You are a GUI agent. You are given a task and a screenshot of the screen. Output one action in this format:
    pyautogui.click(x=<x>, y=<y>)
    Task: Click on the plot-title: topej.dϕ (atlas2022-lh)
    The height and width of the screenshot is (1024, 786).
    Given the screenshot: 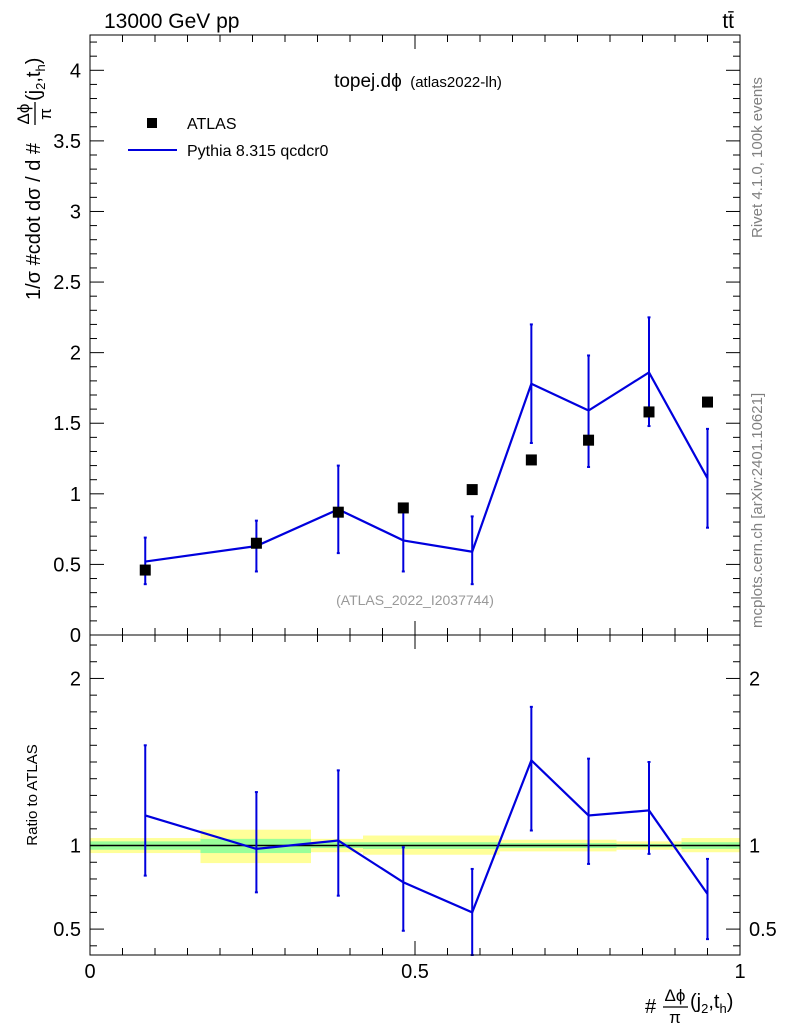 What is the action you would take?
    pyautogui.click(x=418, y=81)
    